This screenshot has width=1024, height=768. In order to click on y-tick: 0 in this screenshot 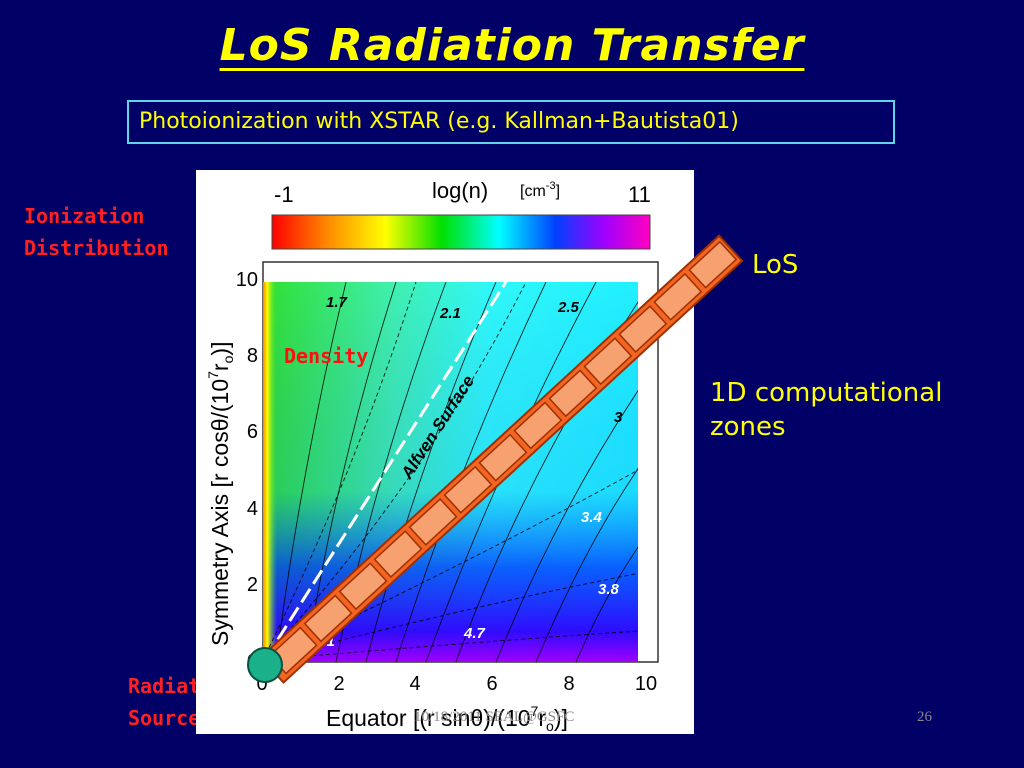, I will do `click(252, 662)`.